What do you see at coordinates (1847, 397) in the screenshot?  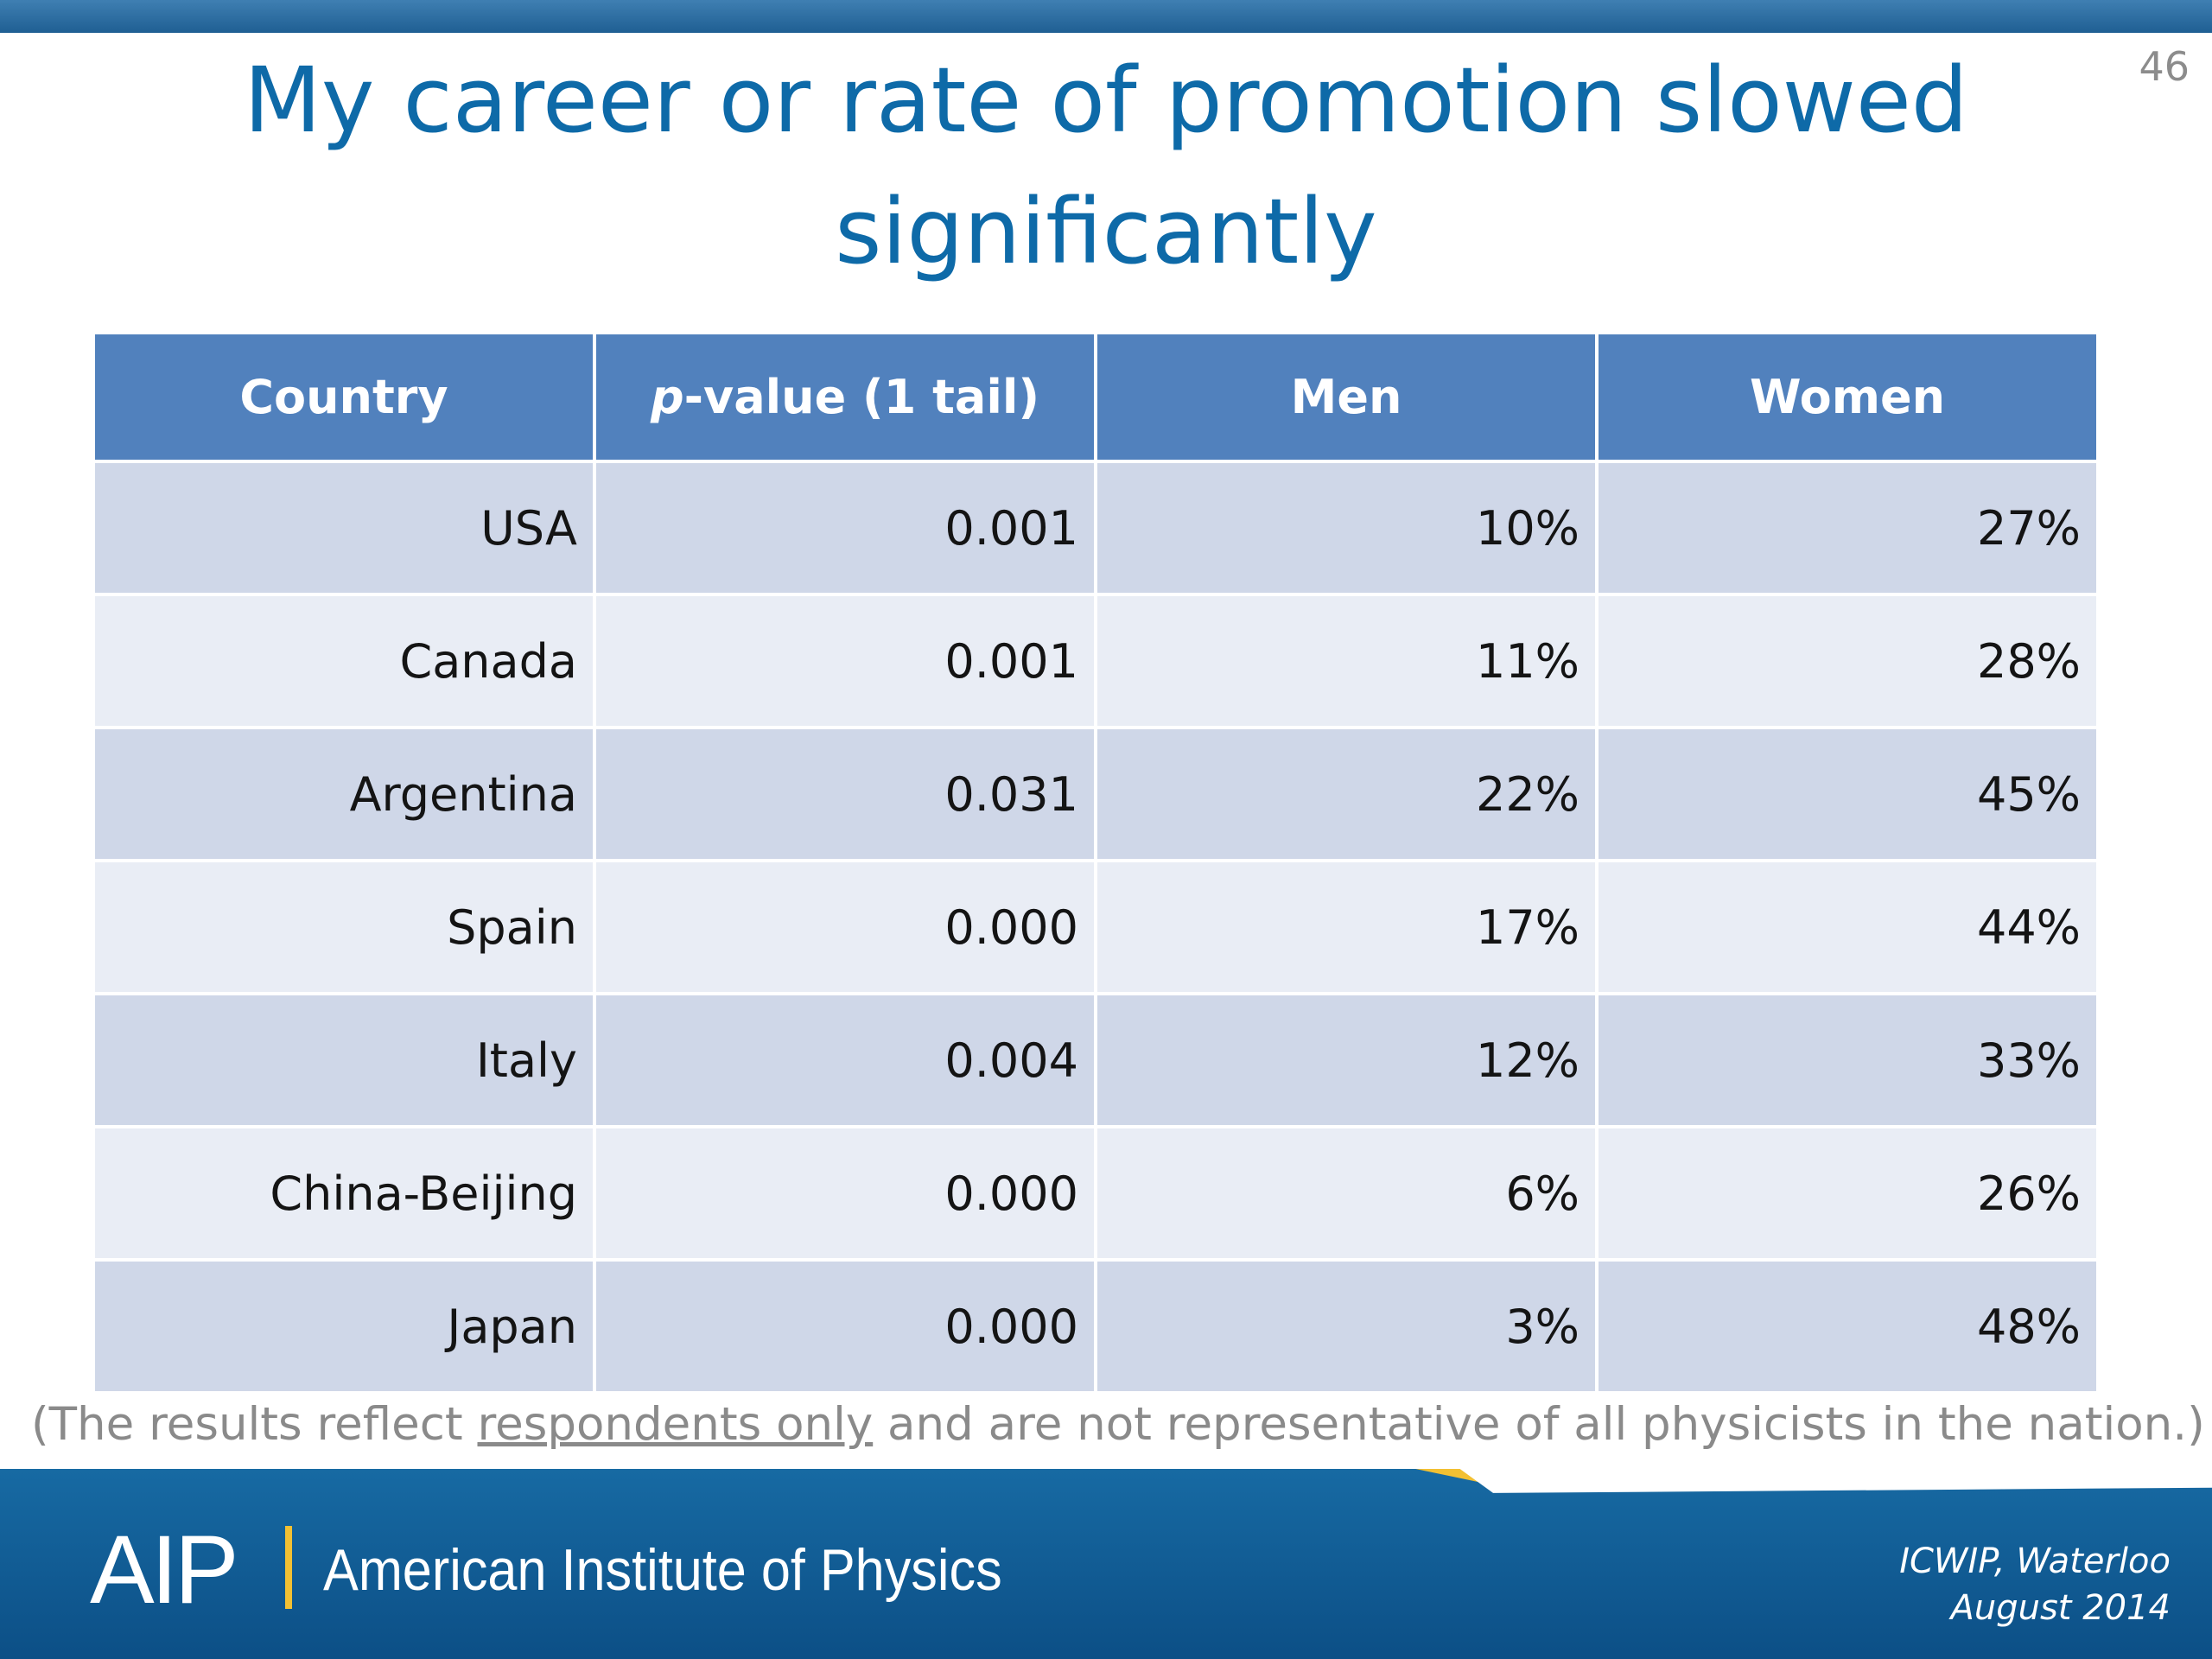 I see `header-women: Women` at bounding box center [1847, 397].